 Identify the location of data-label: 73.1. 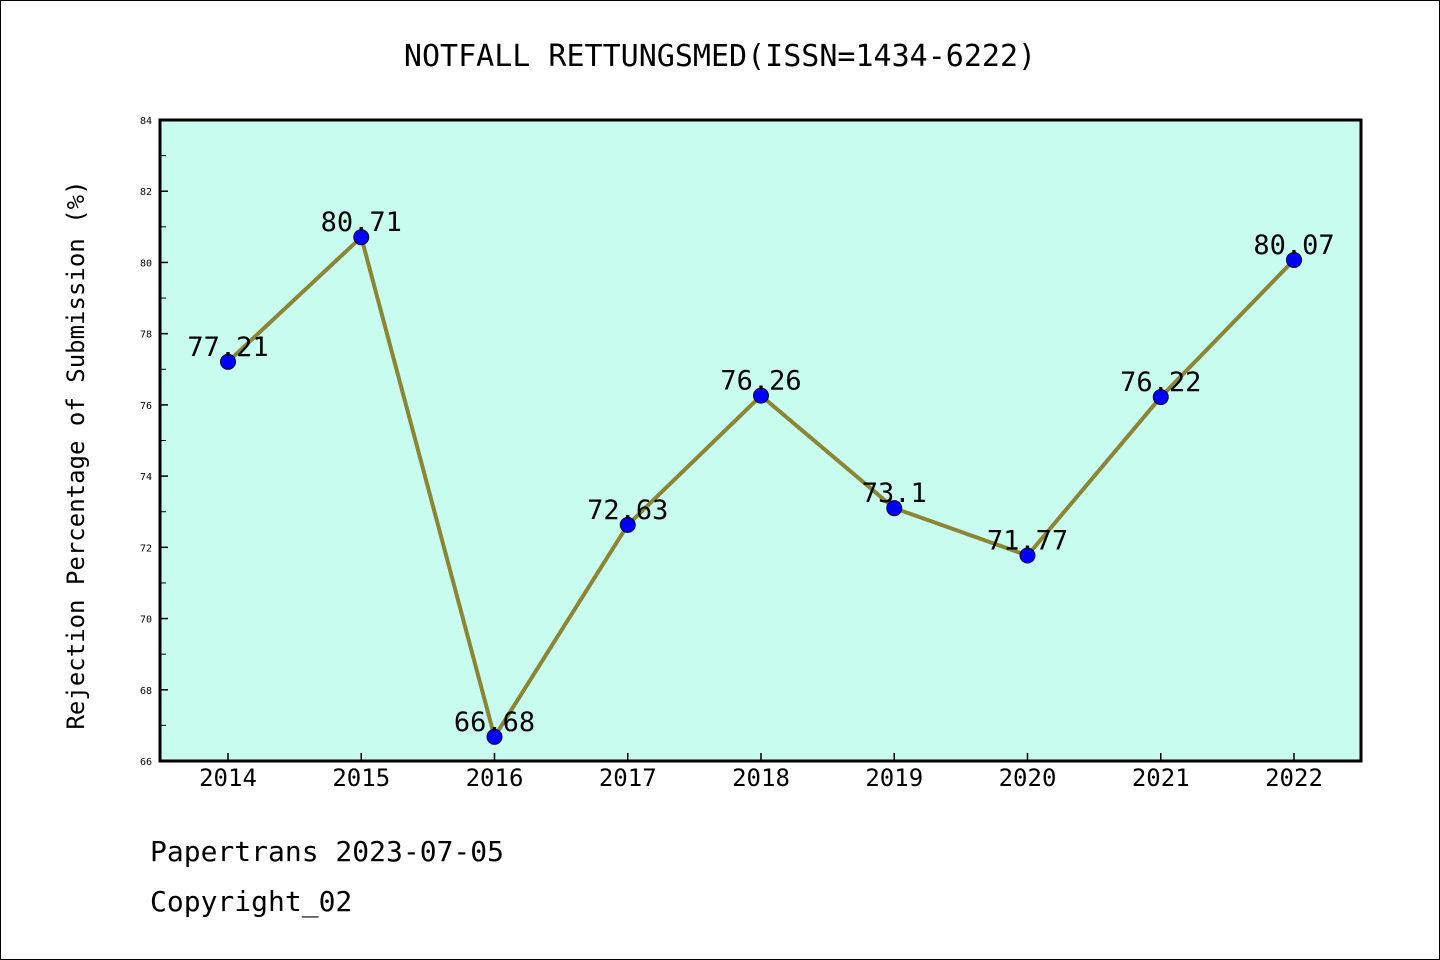
(894, 493).